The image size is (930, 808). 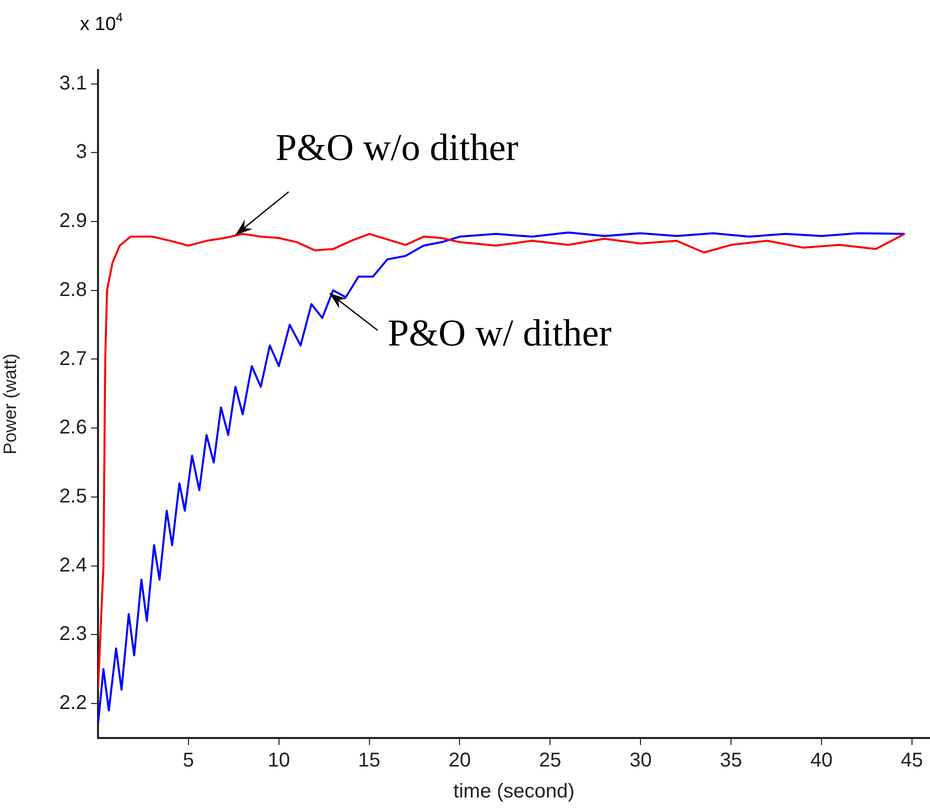 I want to click on x-tick-label: 35, so click(x=731, y=761).